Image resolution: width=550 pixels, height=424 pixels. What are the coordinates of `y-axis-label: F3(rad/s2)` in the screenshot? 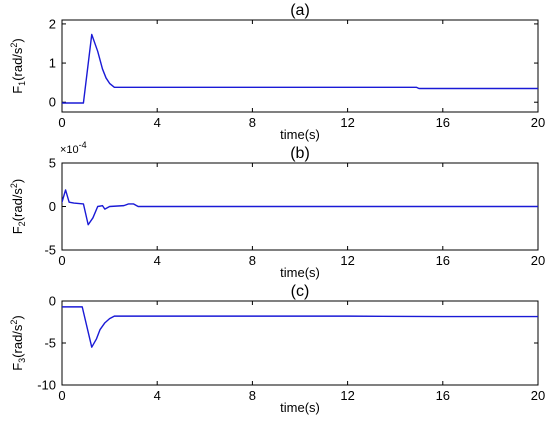 It's located at (18, 343).